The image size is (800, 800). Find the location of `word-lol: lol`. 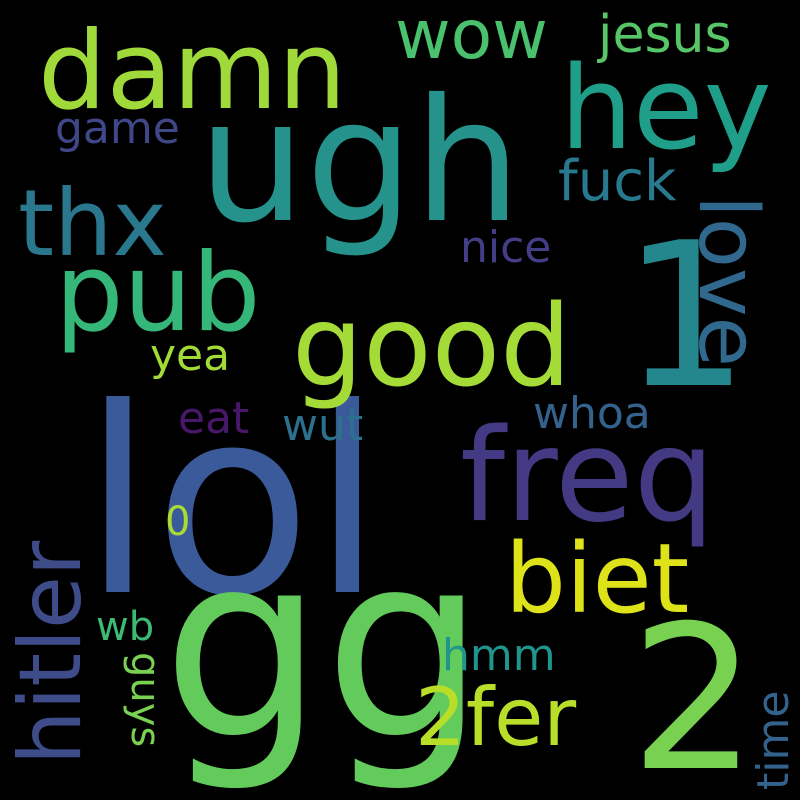

word-lol: lol is located at coordinates (232, 503).